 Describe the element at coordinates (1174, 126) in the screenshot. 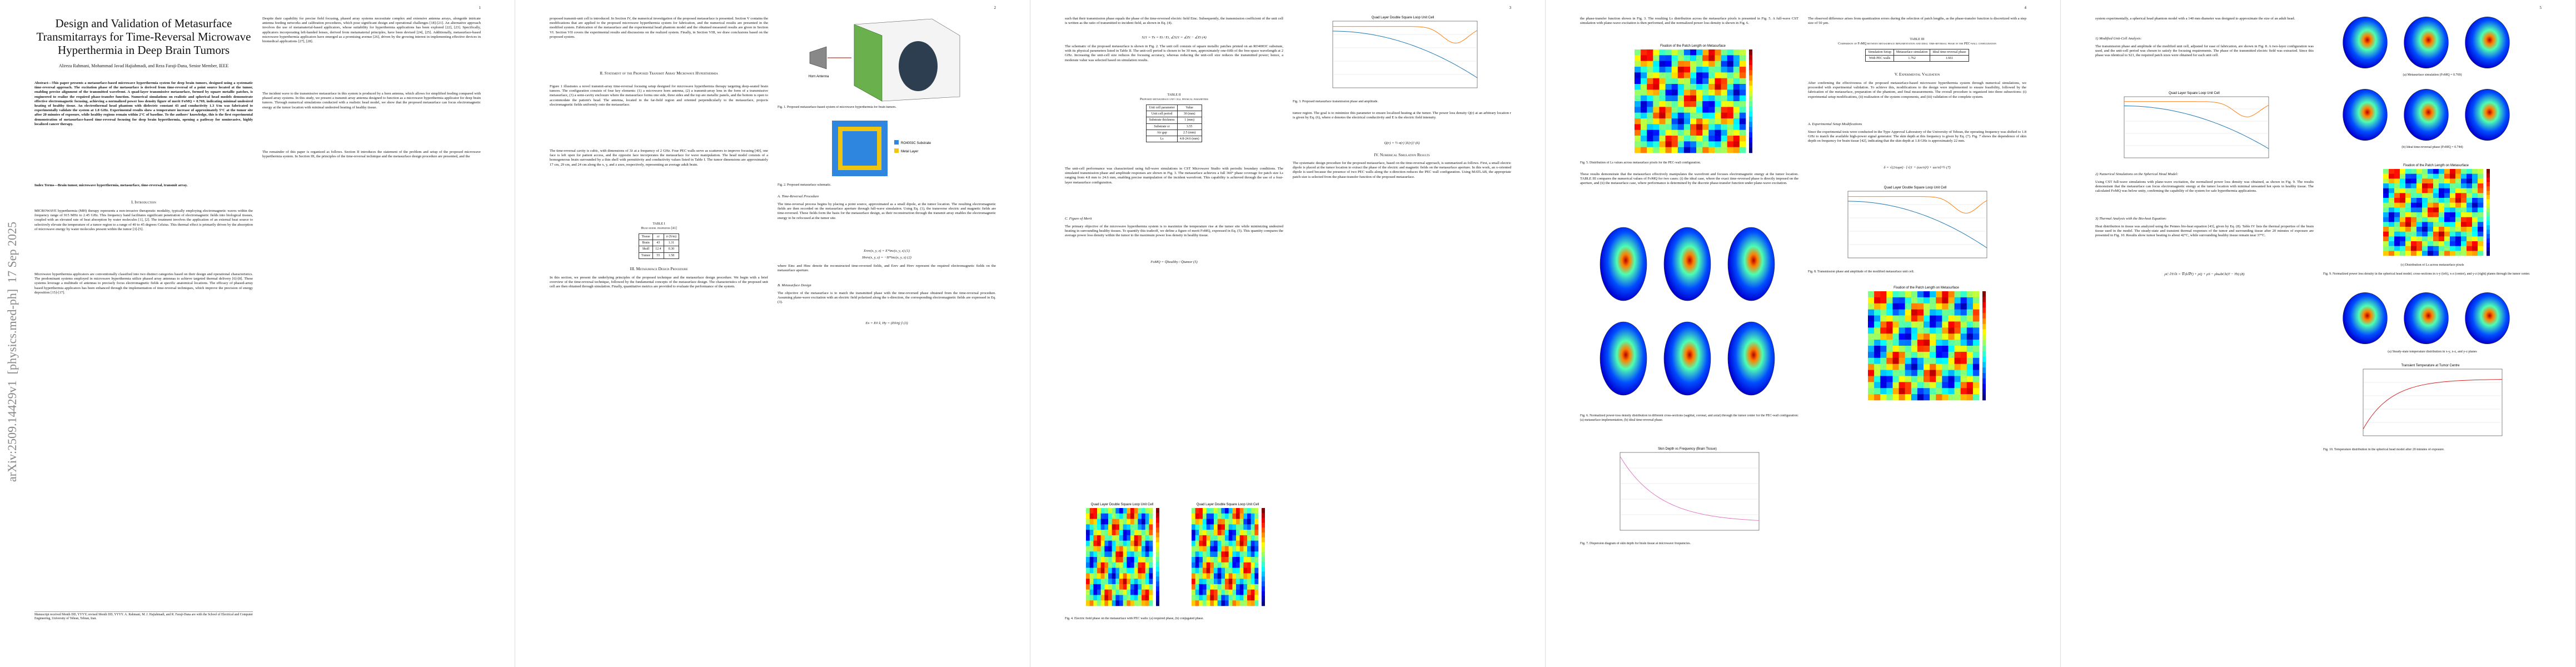

I see `table-row: Substrate εr 3.55` at that location.